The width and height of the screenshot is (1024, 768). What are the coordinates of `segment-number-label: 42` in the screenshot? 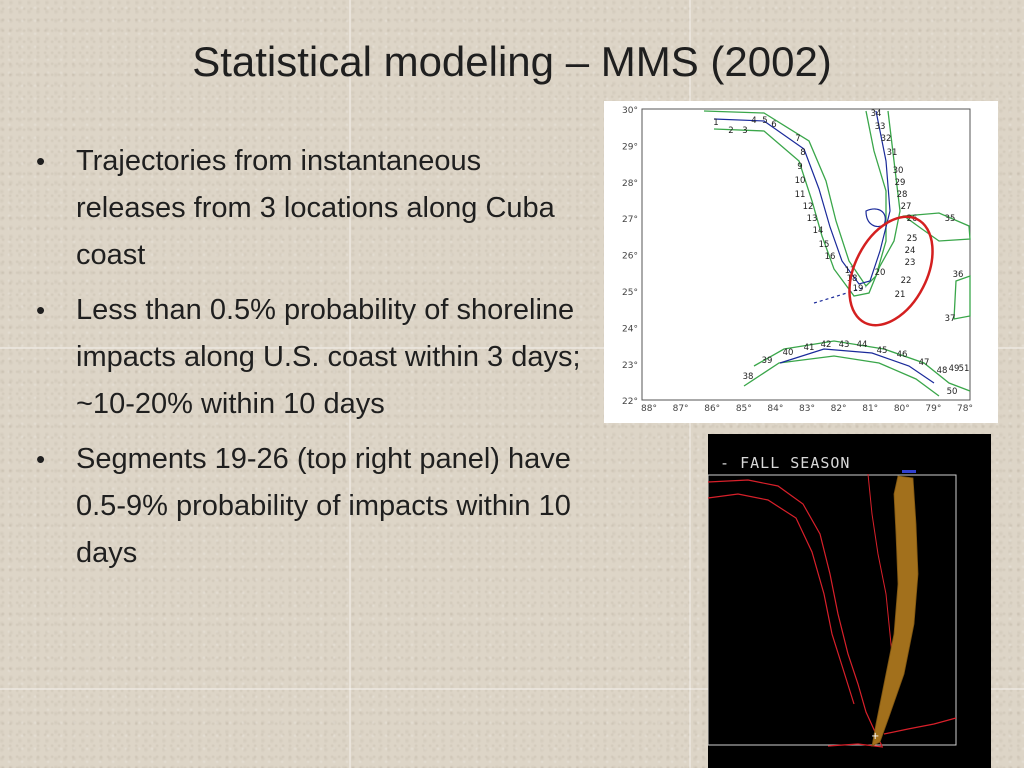 It's located at (826, 345).